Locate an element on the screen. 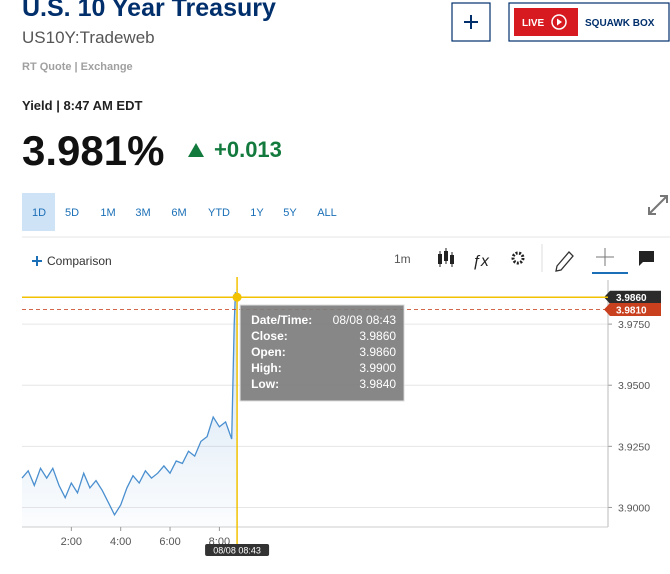  y-tick-label: 3.9500 is located at coordinates (634, 386).